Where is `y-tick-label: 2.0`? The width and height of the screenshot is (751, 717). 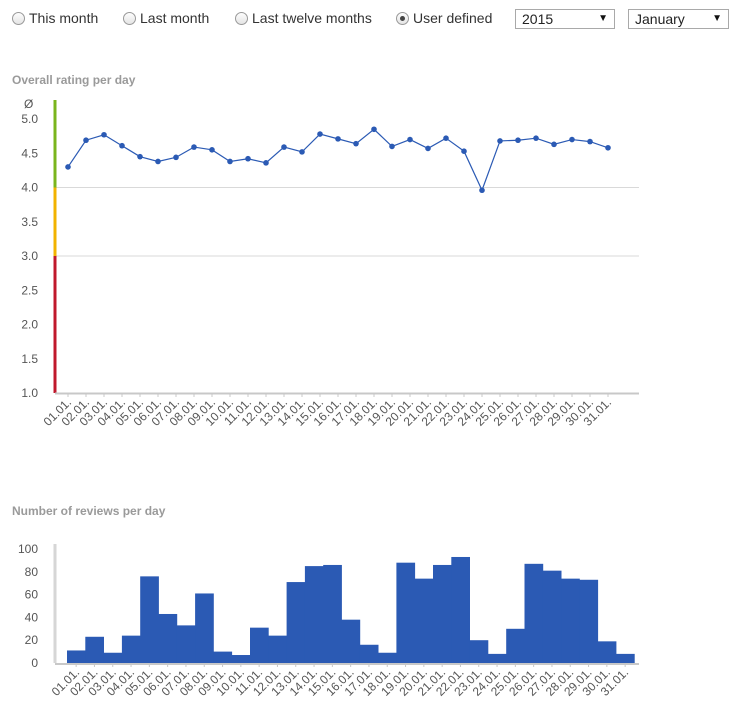 y-tick-label: 2.0 is located at coordinates (29, 325).